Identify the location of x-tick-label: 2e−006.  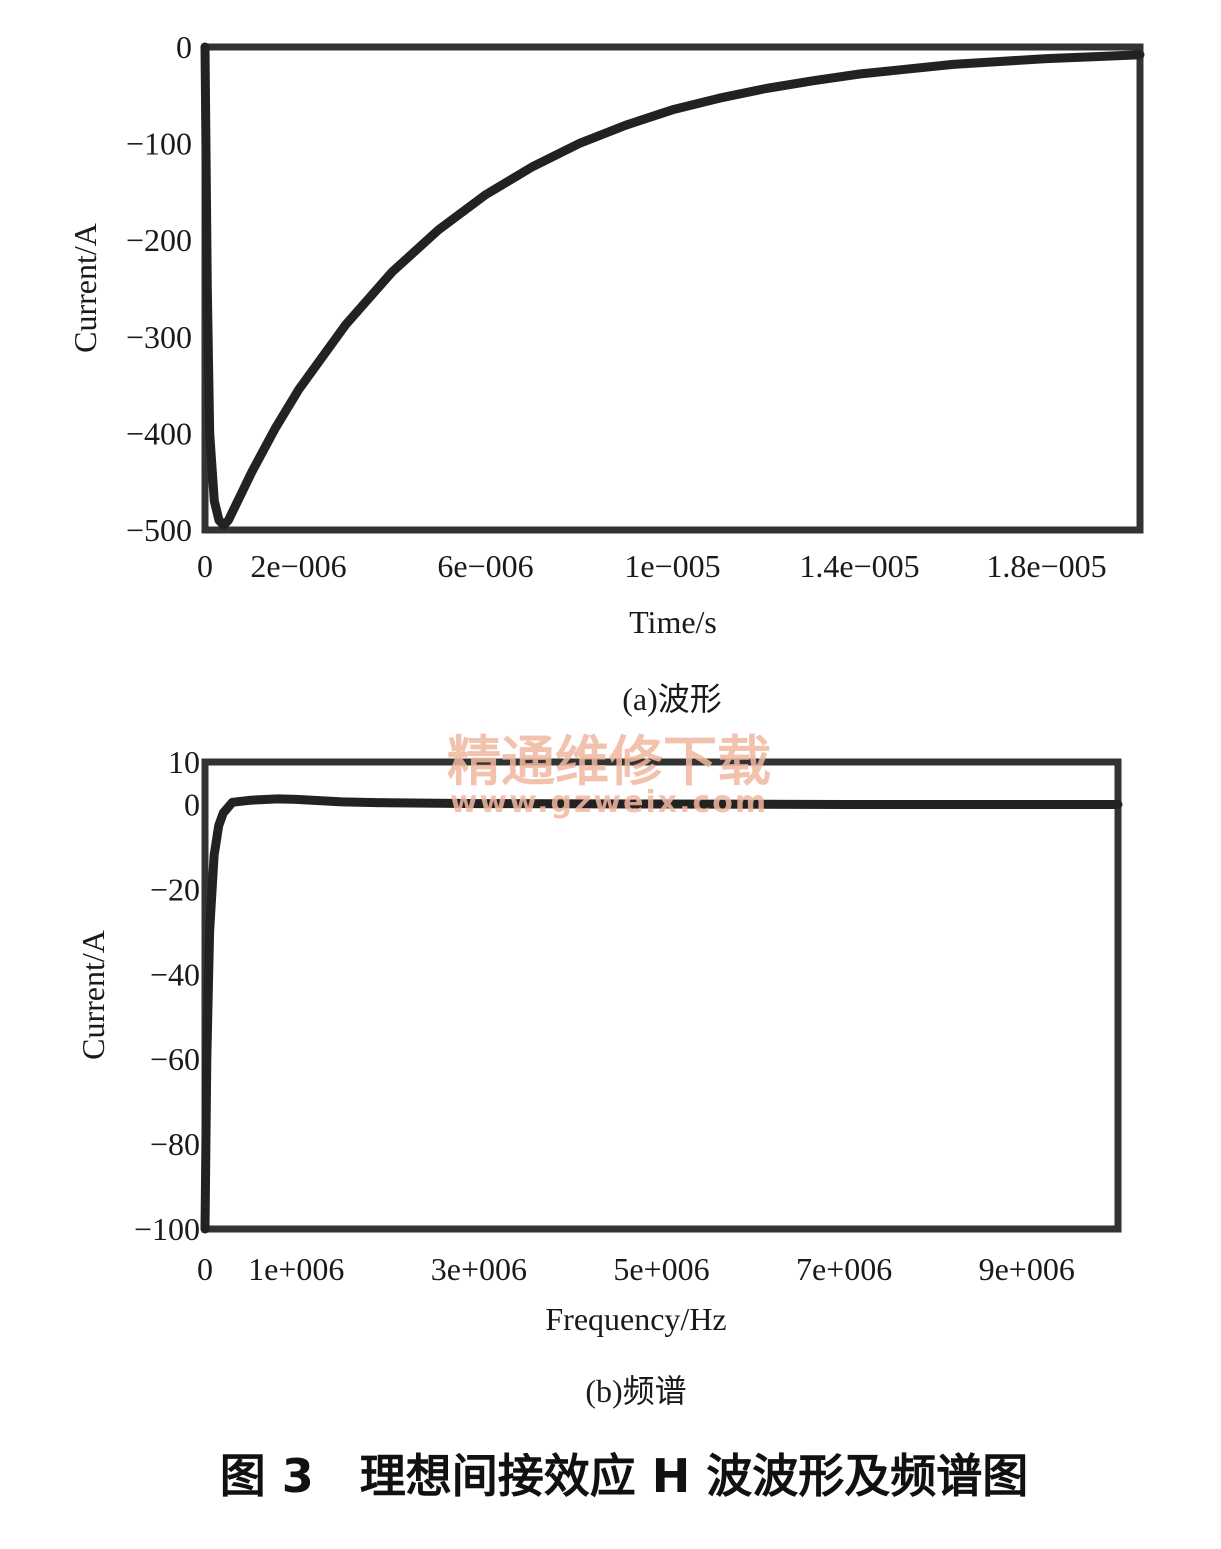
(298, 566).